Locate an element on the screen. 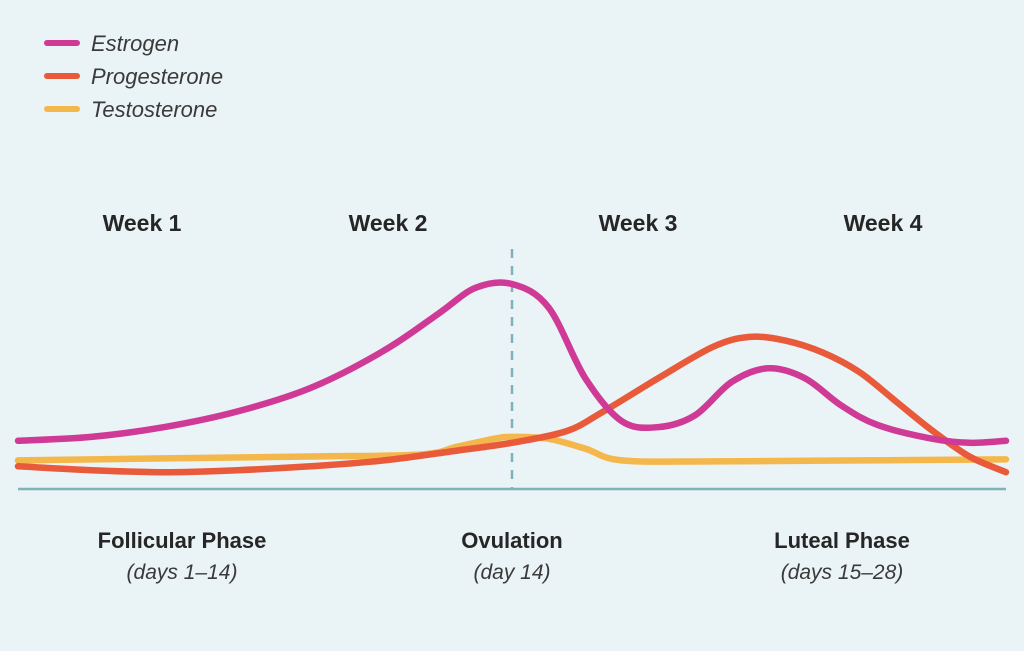  week-label-3: Week 3 is located at coordinates (638, 223).